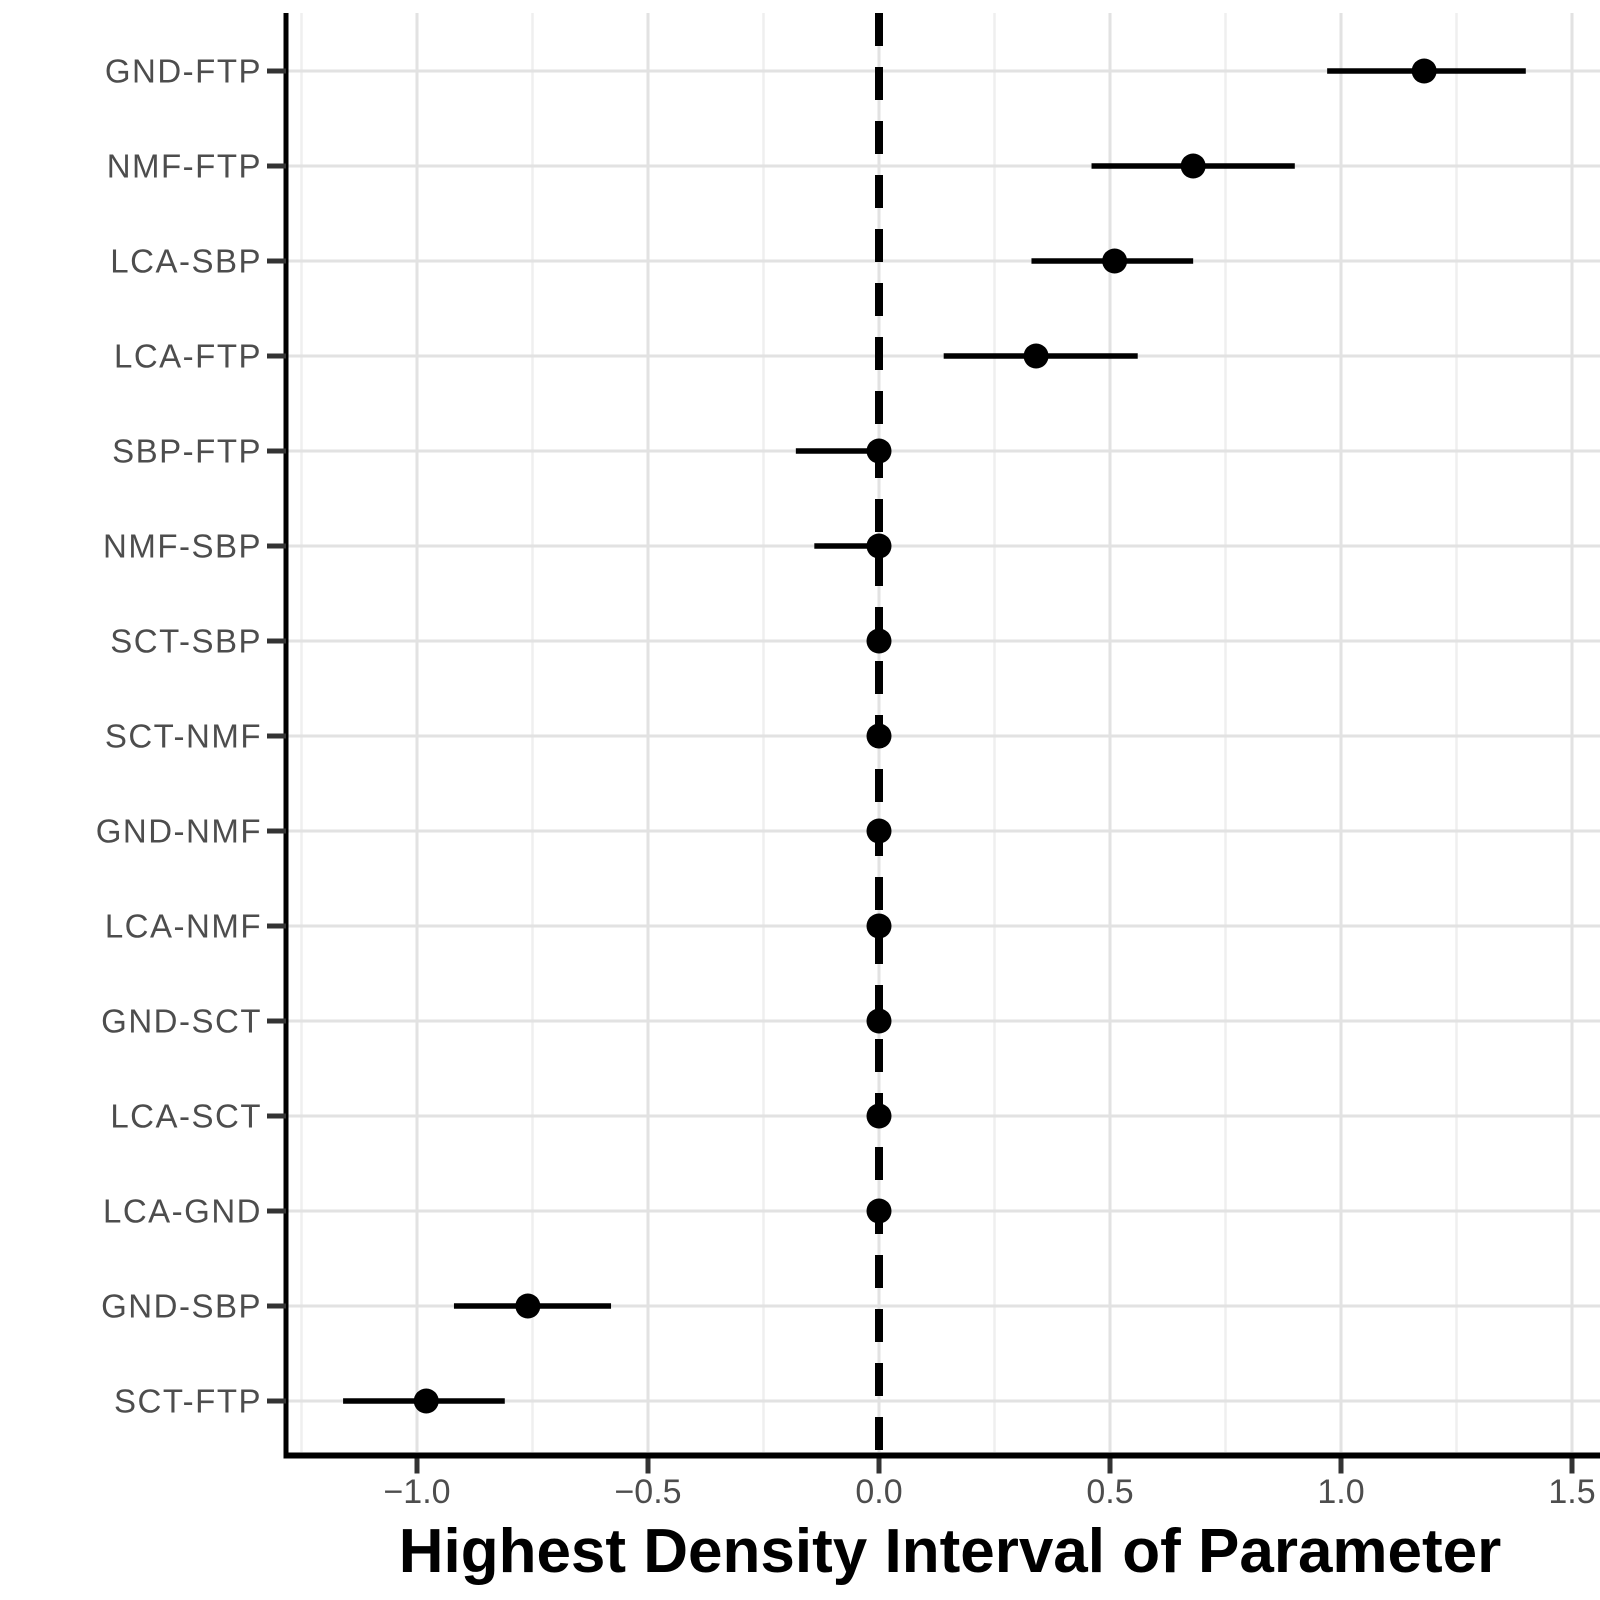  Describe the element at coordinates (184, 166) in the screenshot. I see `y-axis-label: NMF-FTP` at that location.